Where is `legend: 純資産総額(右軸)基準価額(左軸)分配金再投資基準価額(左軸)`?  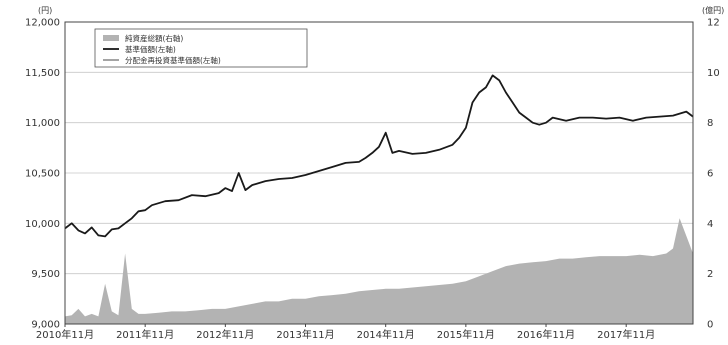 legend: 純資産総額(右軸)基準価額(左軸)分配金再投資基準価額(左軸) is located at coordinates (201, 48).